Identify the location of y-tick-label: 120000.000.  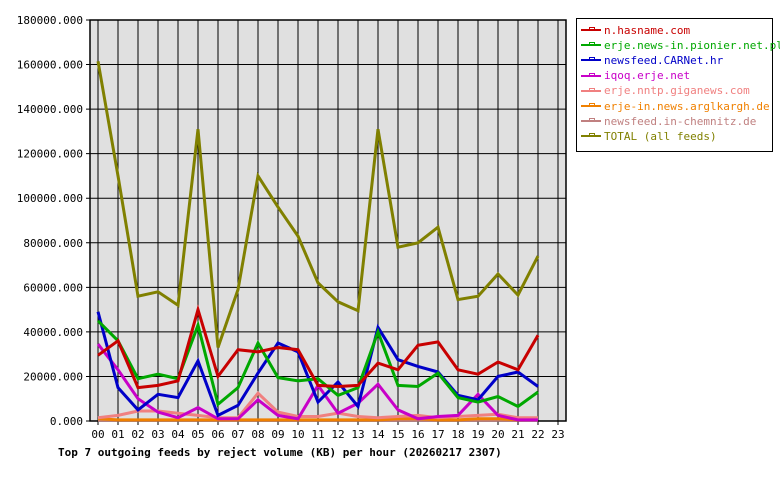
(50, 154).